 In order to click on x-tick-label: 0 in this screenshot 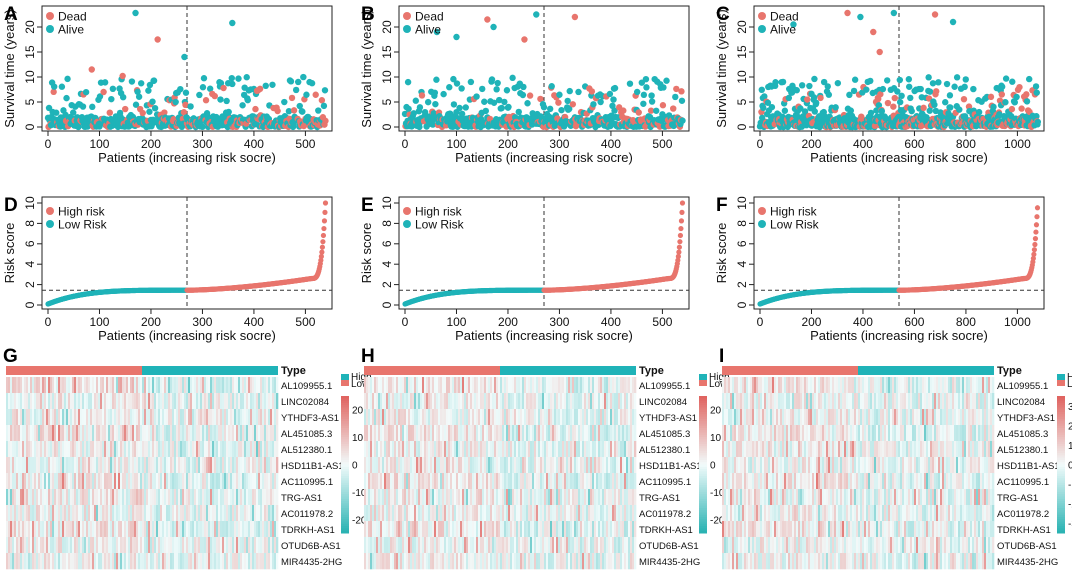, I will do `click(760, 144)`.